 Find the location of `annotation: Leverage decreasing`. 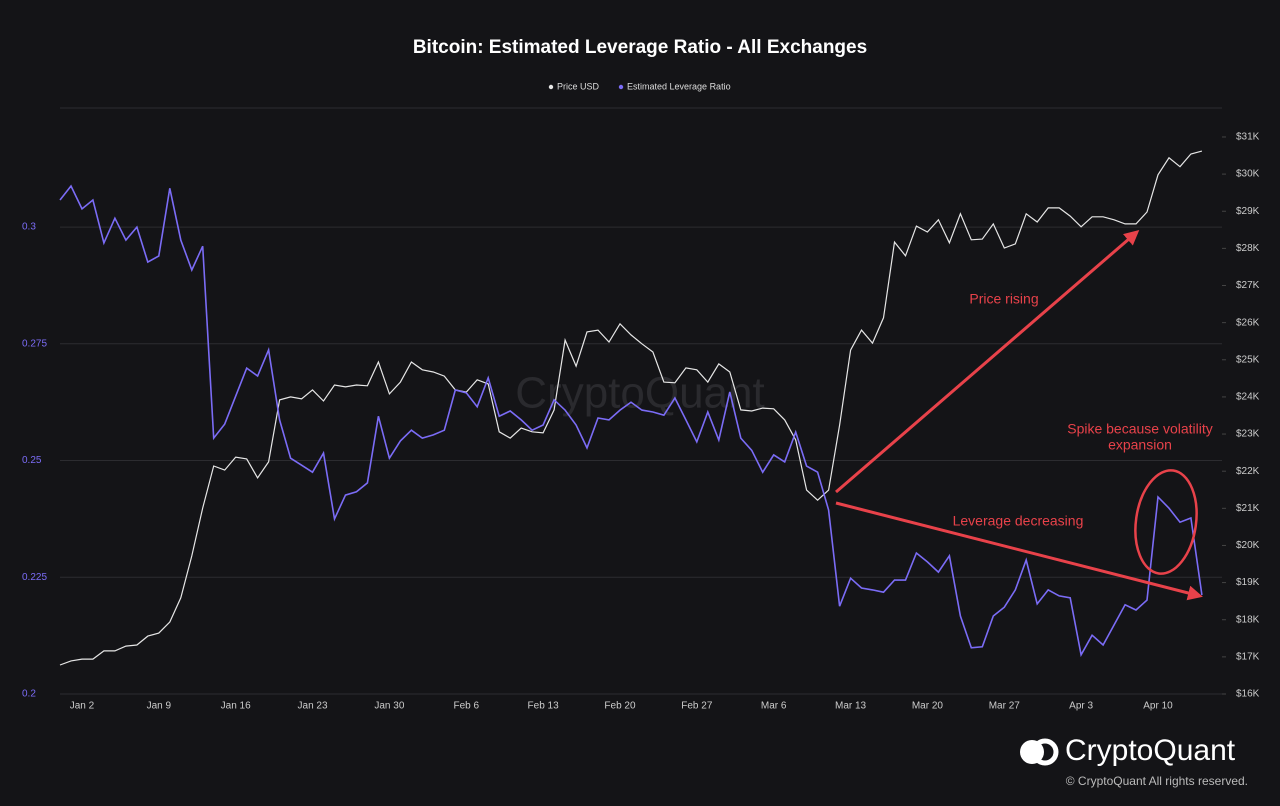

annotation: Leverage decreasing is located at coordinates (1018, 521).